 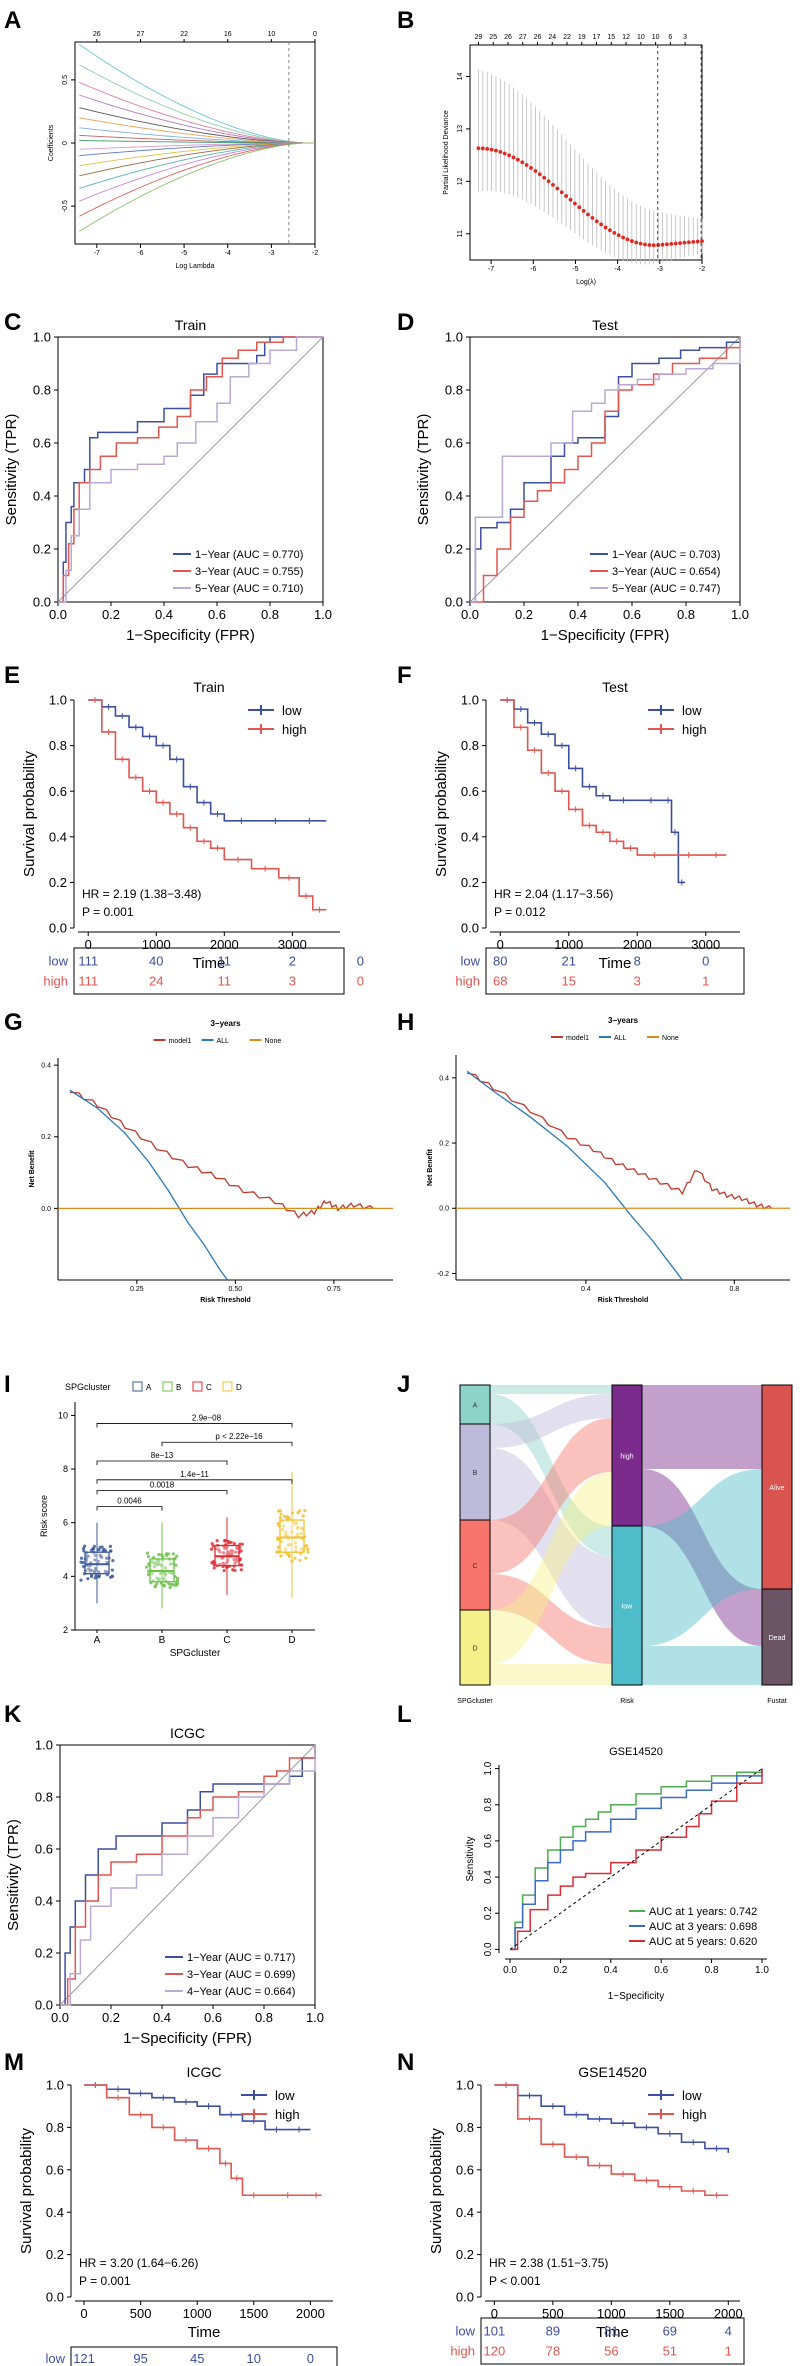 What do you see at coordinates (618, 269) in the screenshot?
I see `x-tick-label: -4` at bounding box center [618, 269].